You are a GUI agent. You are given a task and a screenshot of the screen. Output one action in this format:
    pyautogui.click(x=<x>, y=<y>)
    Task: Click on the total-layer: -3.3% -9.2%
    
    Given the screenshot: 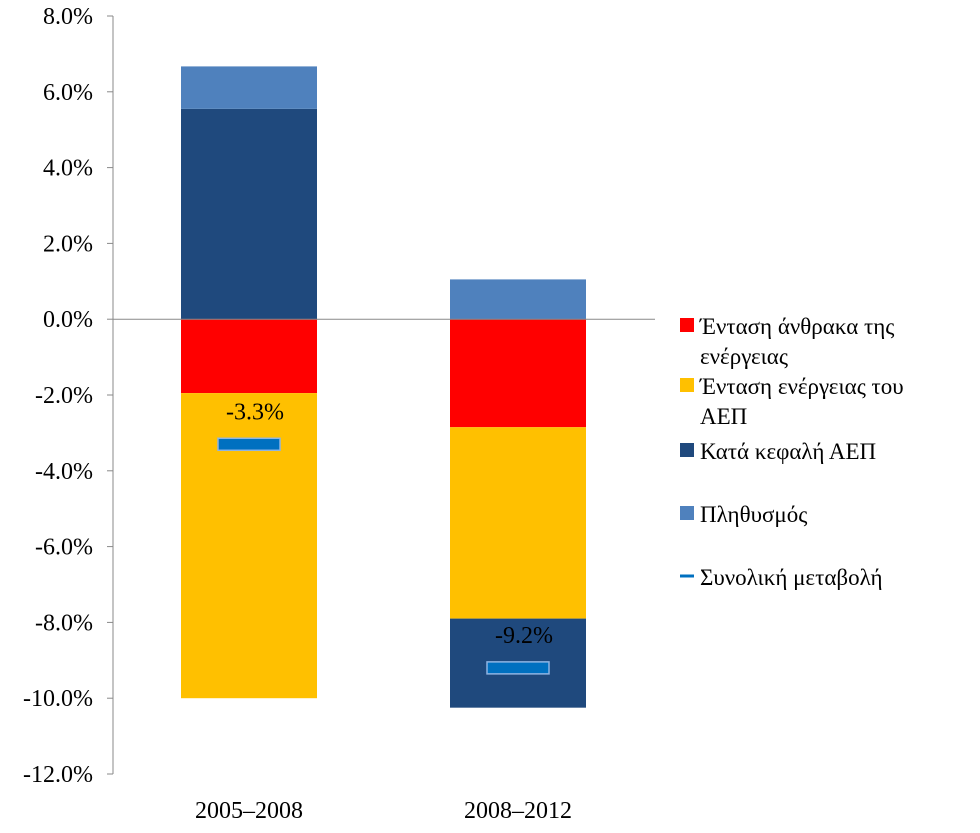 What is the action you would take?
    pyautogui.click(x=385, y=537)
    